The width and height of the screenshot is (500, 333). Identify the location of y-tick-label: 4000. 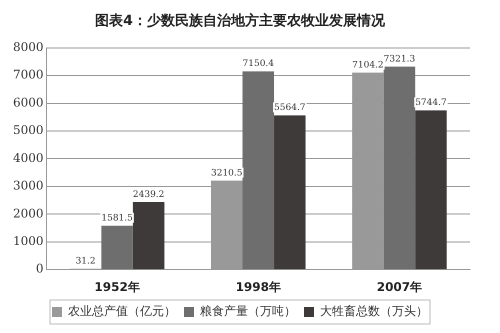
(28, 157).